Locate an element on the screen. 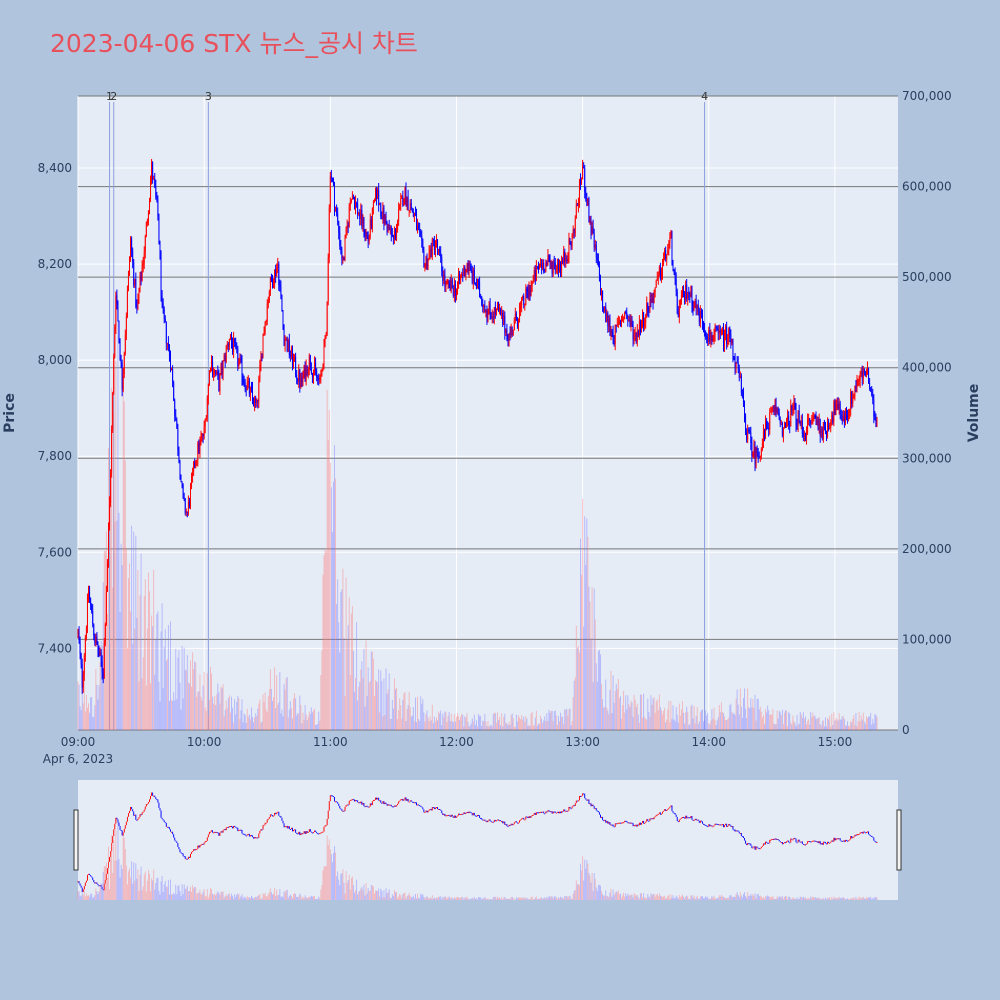  range-slider-background is located at coordinates (488, 840).